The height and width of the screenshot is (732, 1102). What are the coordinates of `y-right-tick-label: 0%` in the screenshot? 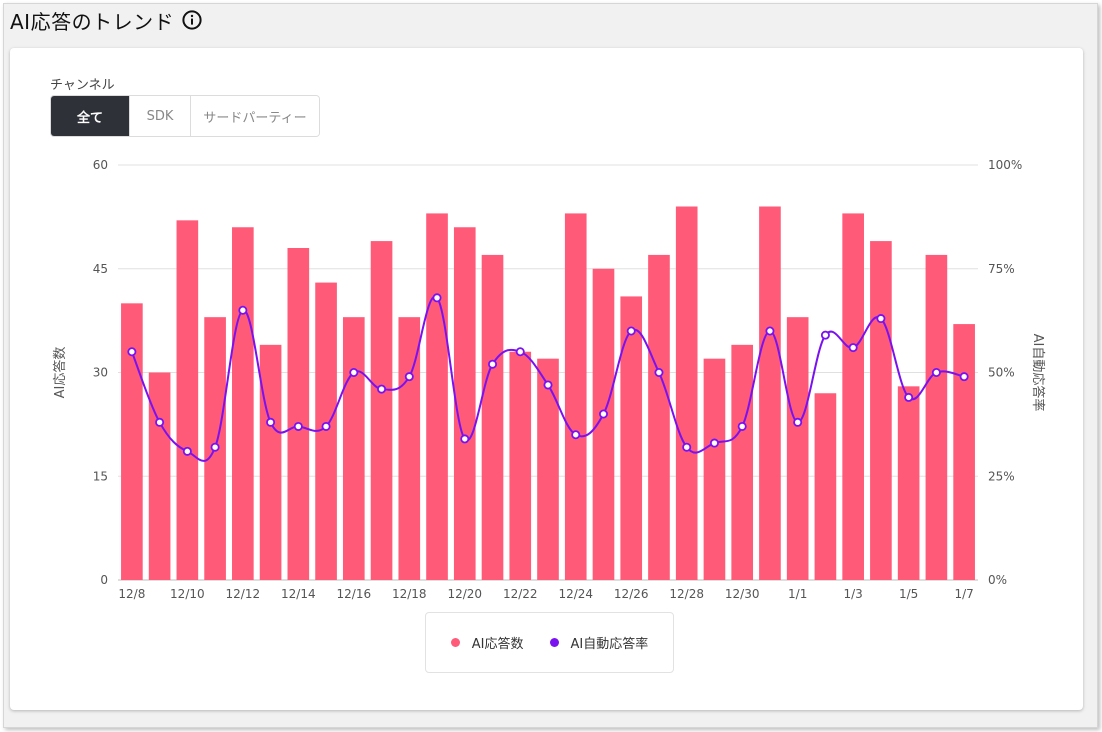 It's located at (997, 580).